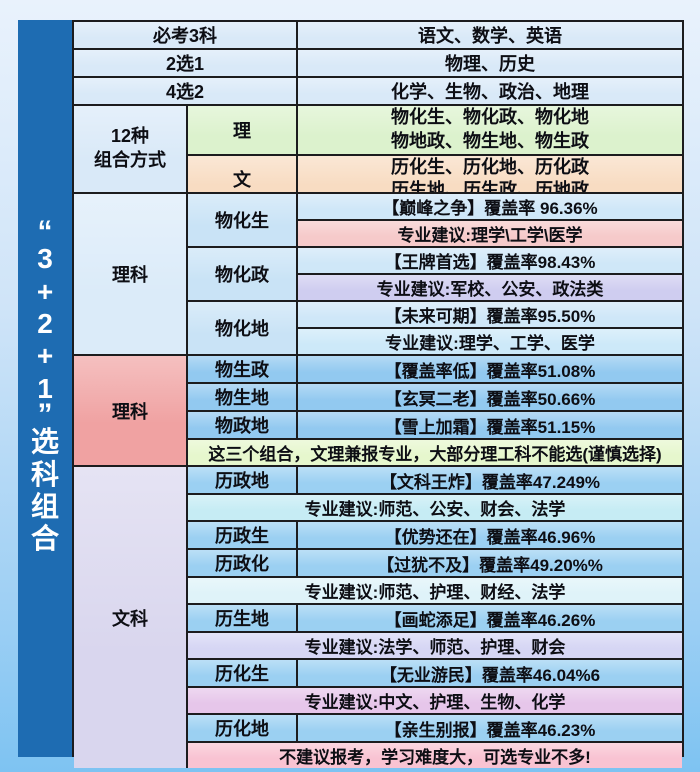 The image size is (700, 772). Describe the element at coordinates (489, 618) in the screenshot. I see `coverage-cell: 【画蛇添足】覆盖率46.26%` at that location.